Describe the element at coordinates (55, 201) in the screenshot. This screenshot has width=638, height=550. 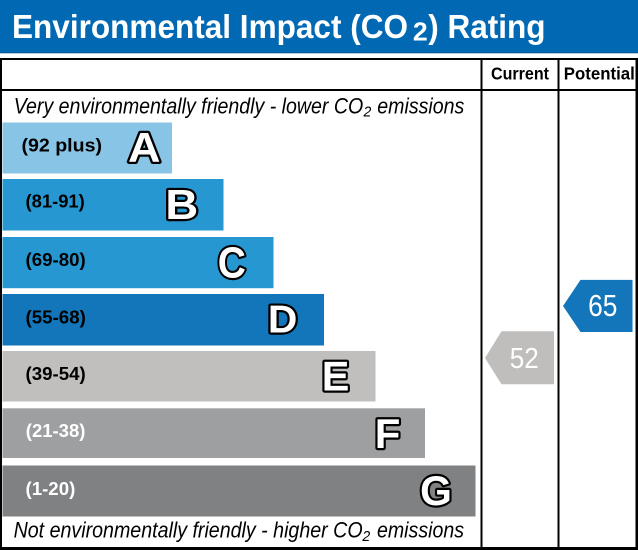
I see `svg-text: (81-91)` at that location.